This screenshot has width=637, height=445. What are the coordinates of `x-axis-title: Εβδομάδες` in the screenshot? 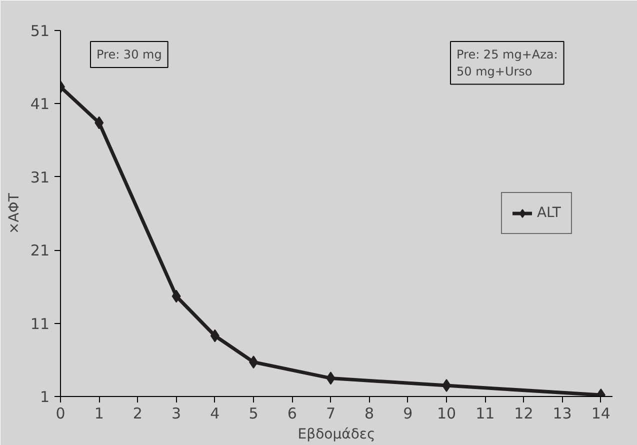 It's located at (337, 434).